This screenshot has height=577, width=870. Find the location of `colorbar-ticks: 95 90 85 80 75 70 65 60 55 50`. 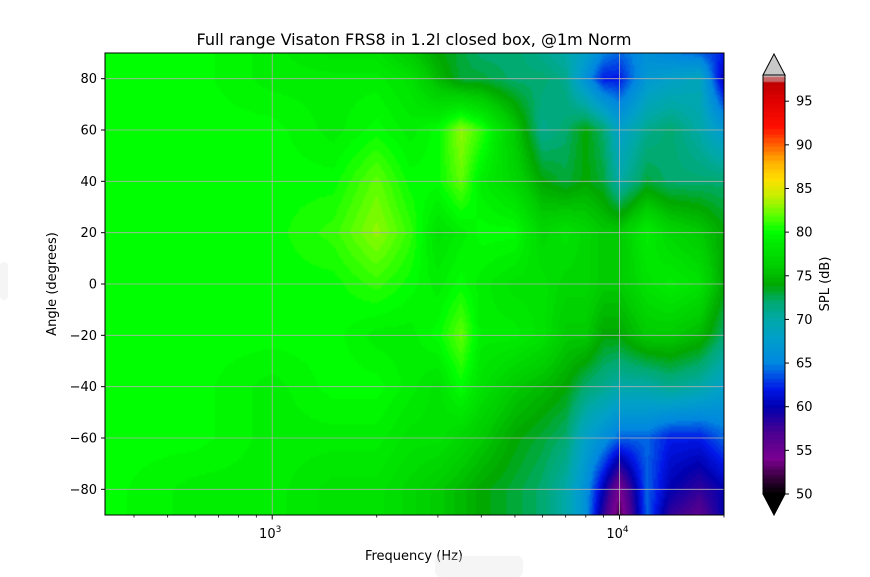

colorbar-ticks: 95 90 85 80 75 70 65 60 55 50 is located at coordinates (799, 299).